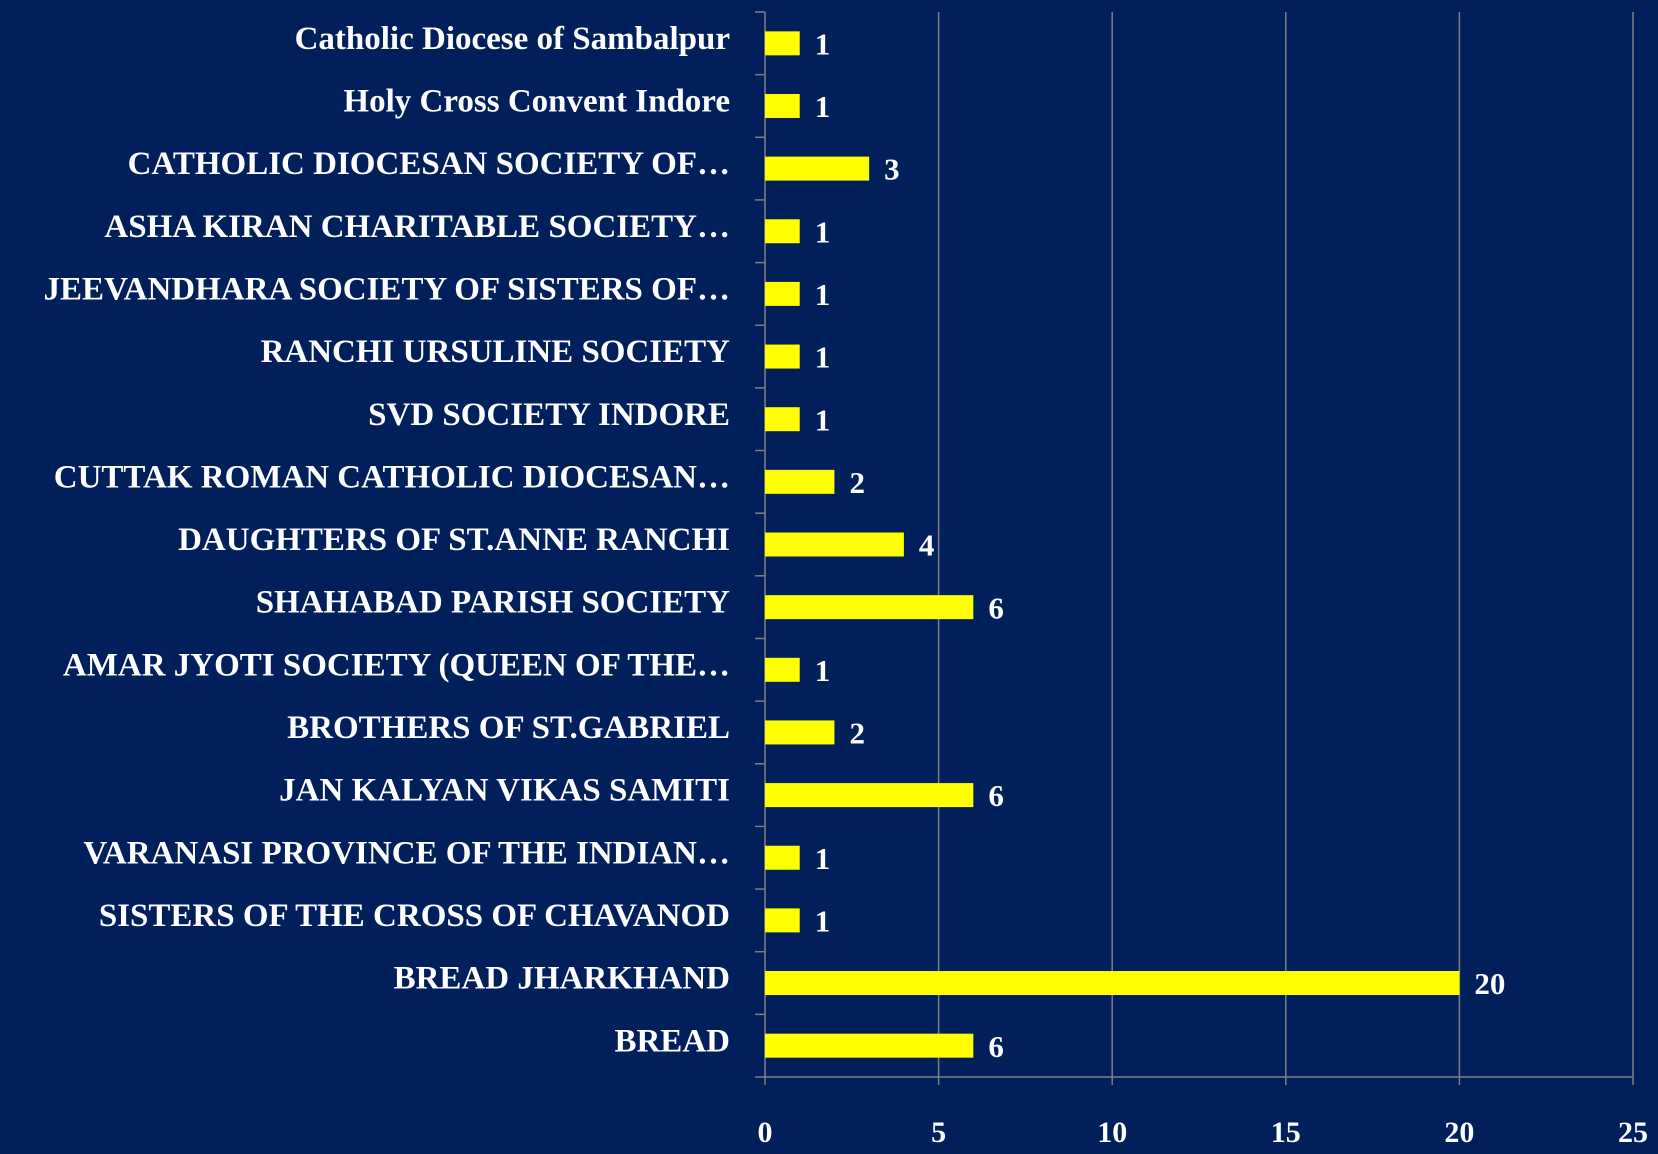 This screenshot has height=1154, width=1658. I want to click on y-tick-label: DAUGHTERS OF ST.ANNE RANCHI, so click(454, 540).